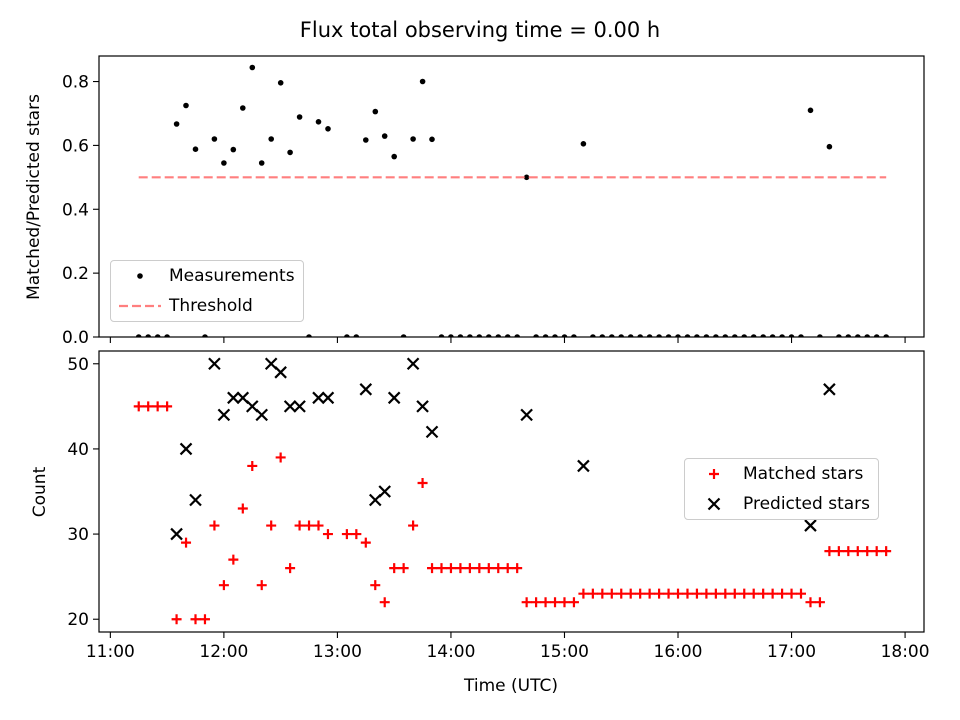 This screenshot has width=960, height=720. What do you see at coordinates (40, 491) in the screenshot?
I see `bottom-y-axis-label: Count` at bounding box center [40, 491].